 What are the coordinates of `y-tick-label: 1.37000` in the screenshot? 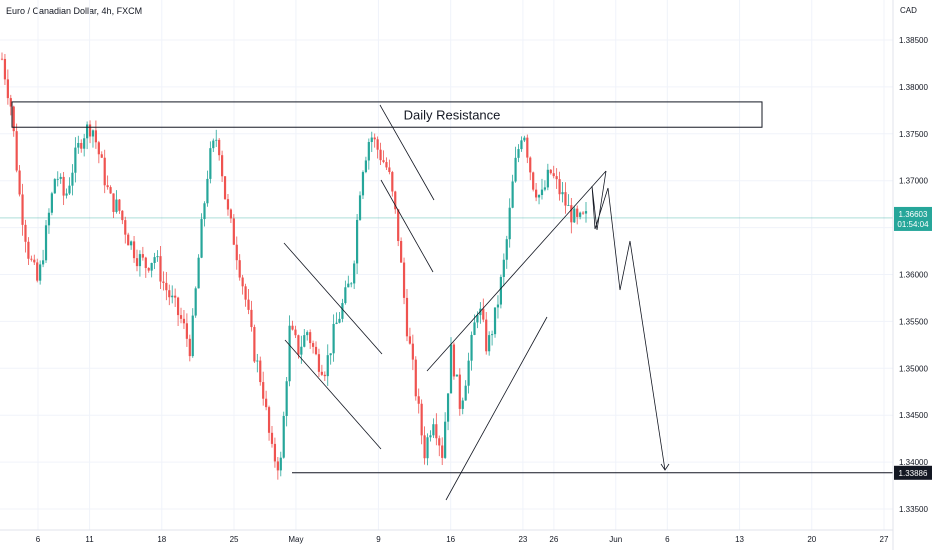 It's located at (913, 181).